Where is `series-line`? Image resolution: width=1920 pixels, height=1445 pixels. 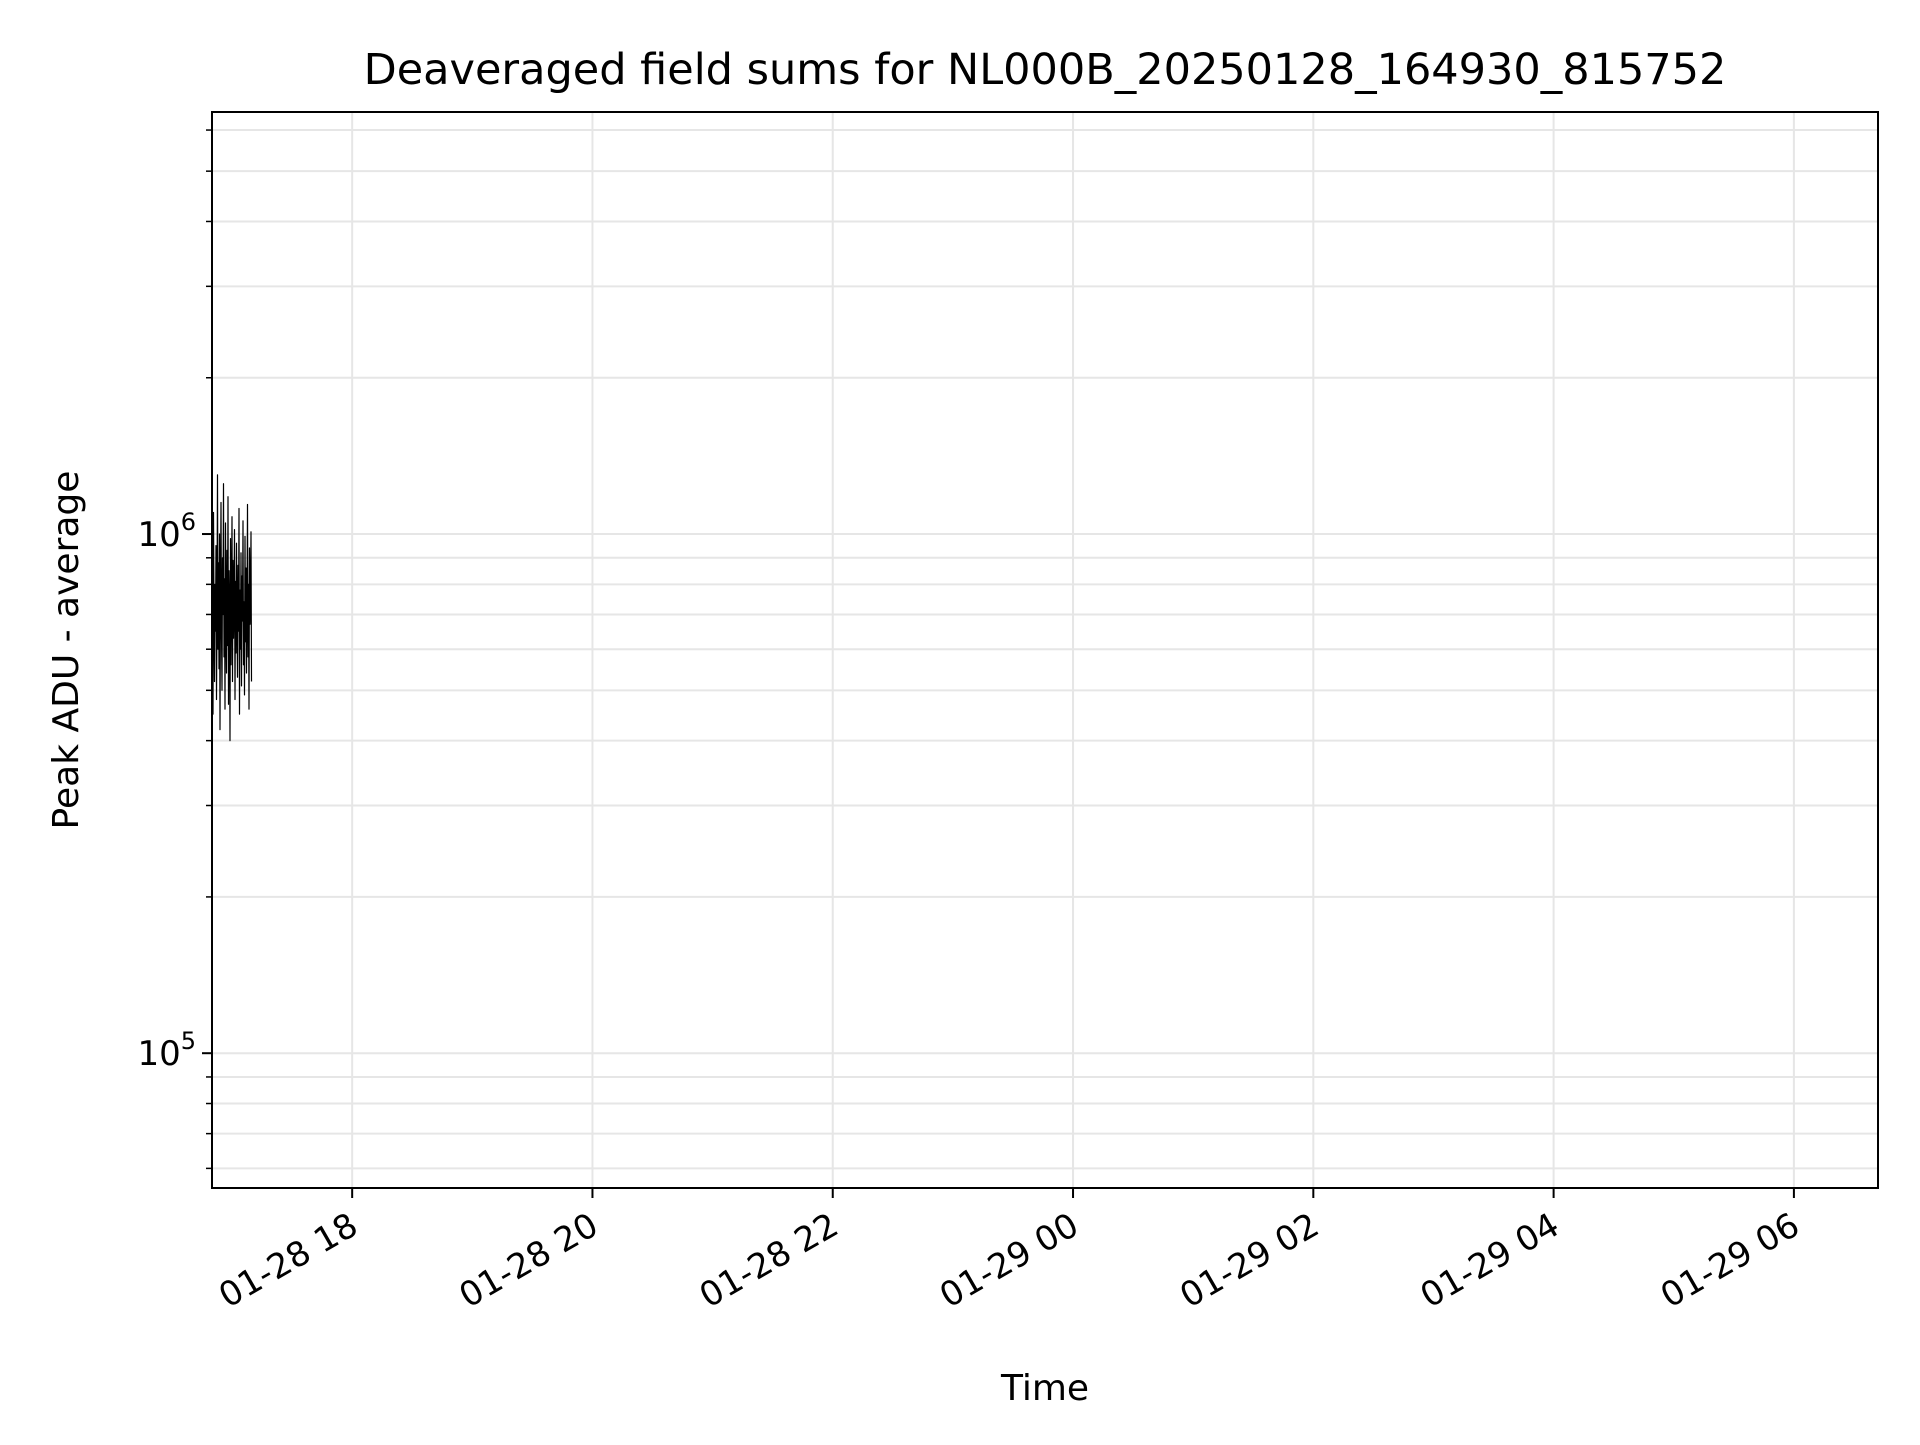 series-line is located at coordinates (232, 608).